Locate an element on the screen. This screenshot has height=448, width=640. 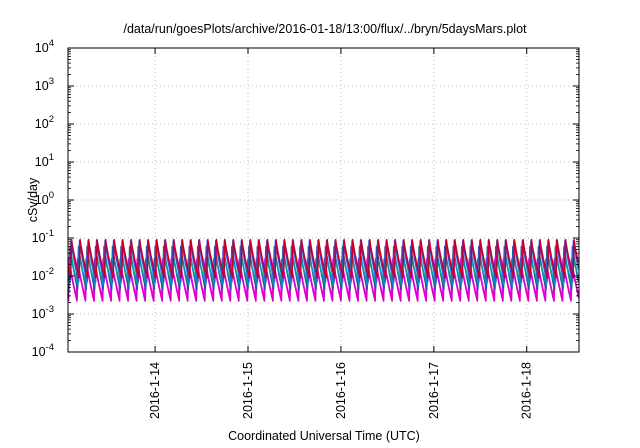
x-tick-label: 2016-1-18 is located at coordinates (527, 390).